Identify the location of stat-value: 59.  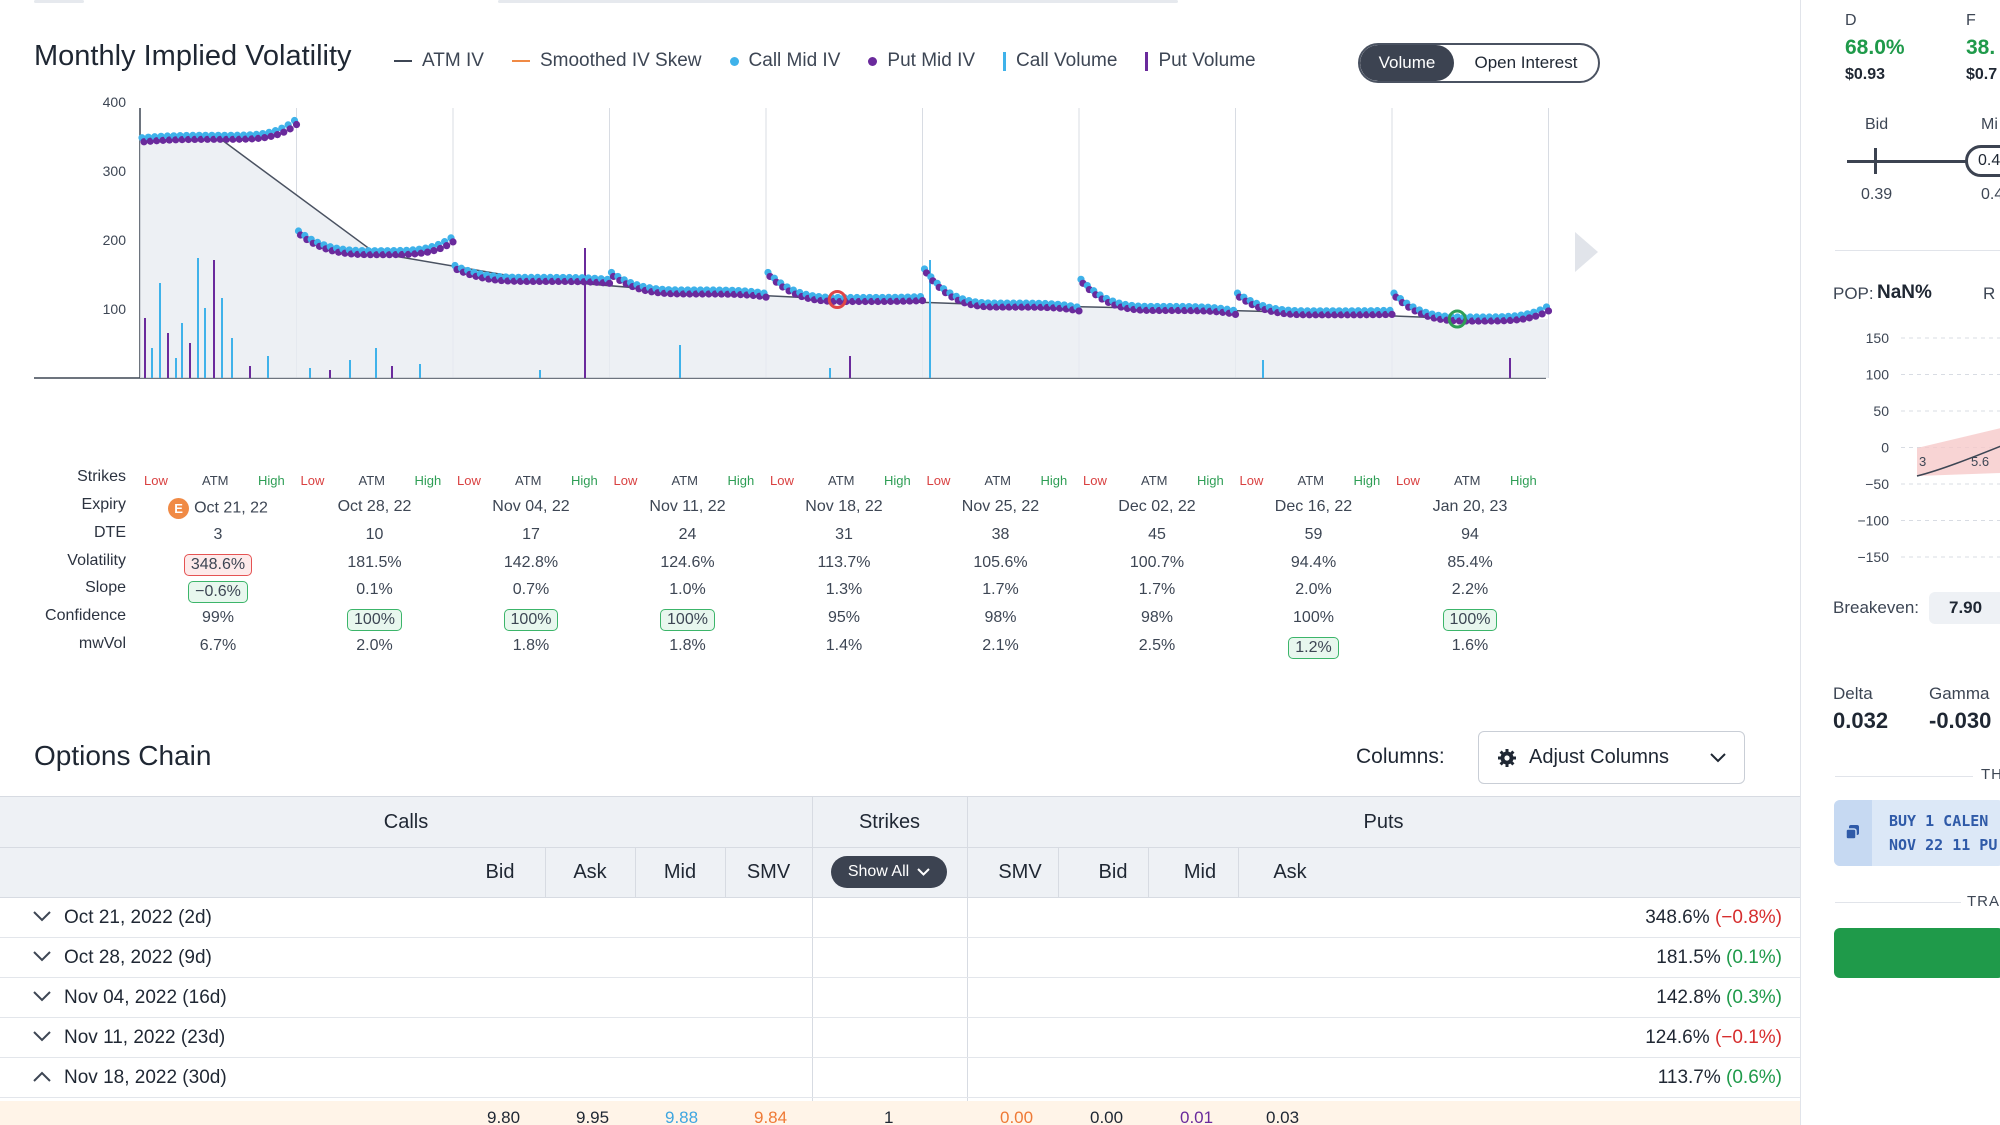
(1313, 534).